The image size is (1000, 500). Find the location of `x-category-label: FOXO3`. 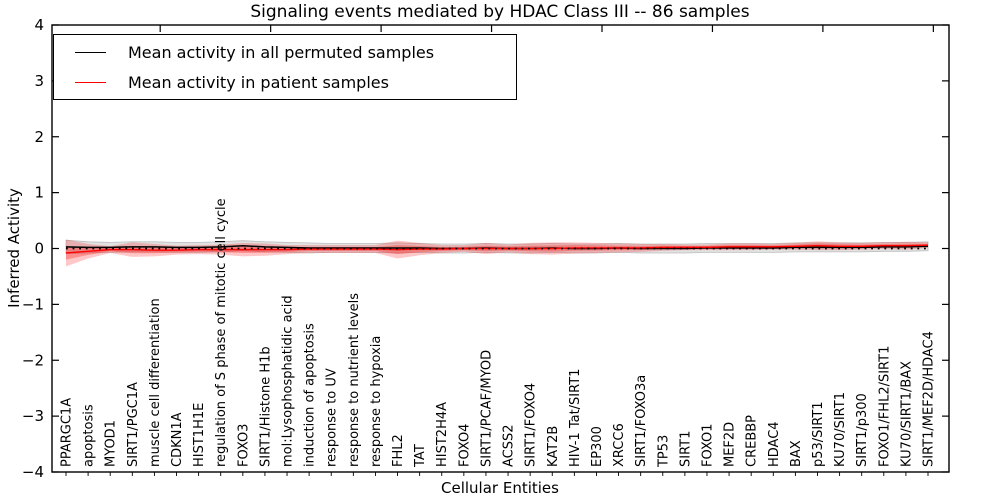

x-category-label: FOXO3 is located at coordinates (243, 445).